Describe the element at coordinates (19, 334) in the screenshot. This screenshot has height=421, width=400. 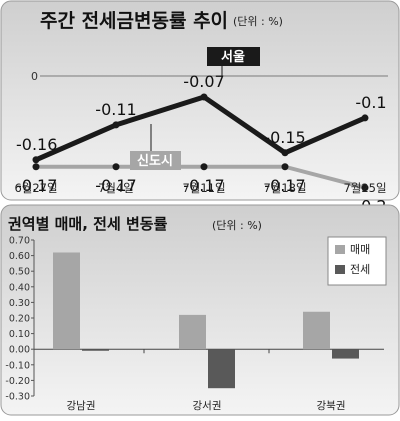
I see `bar-y-tick-label-6: 0.10` at that location.